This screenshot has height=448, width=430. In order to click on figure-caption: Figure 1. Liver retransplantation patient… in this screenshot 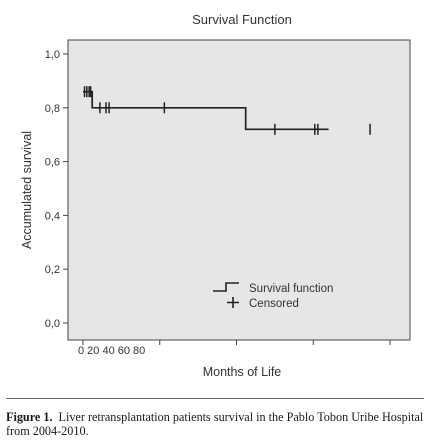, I will do `click(216, 424)`.